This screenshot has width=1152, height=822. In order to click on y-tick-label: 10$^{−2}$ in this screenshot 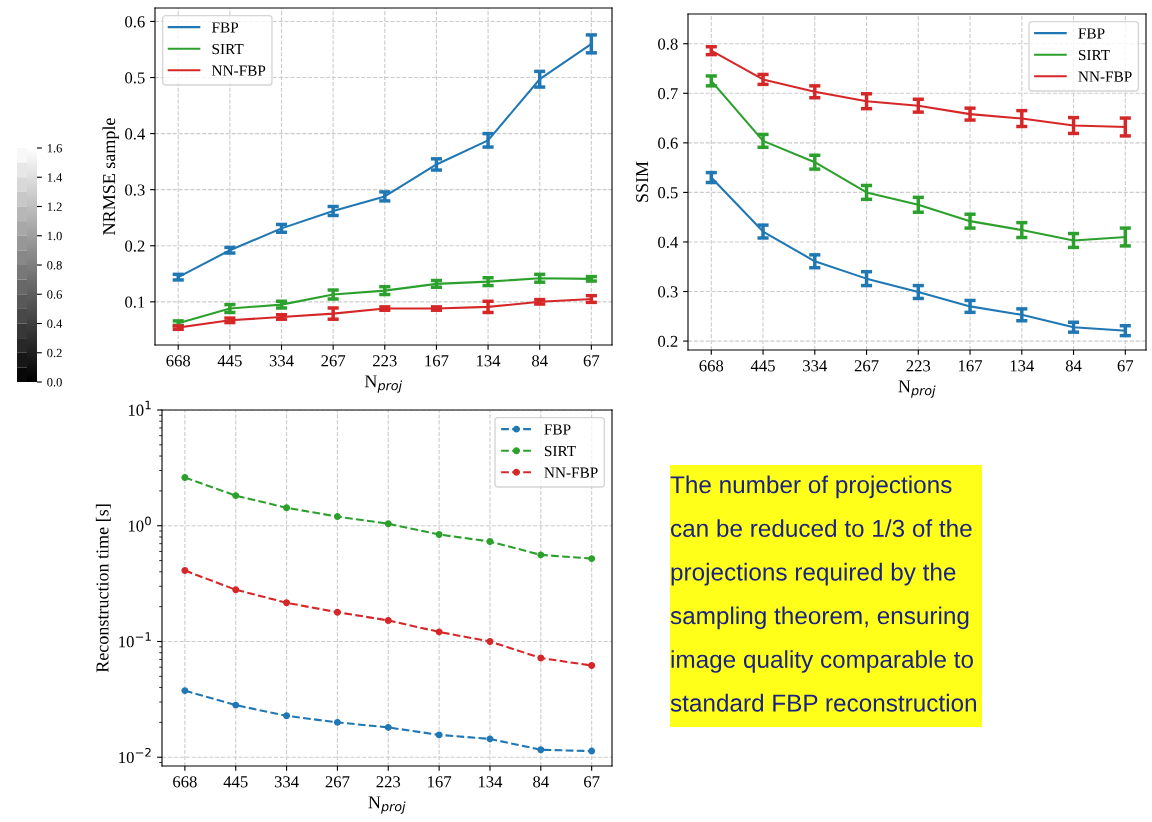, I will do `click(135, 755)`.